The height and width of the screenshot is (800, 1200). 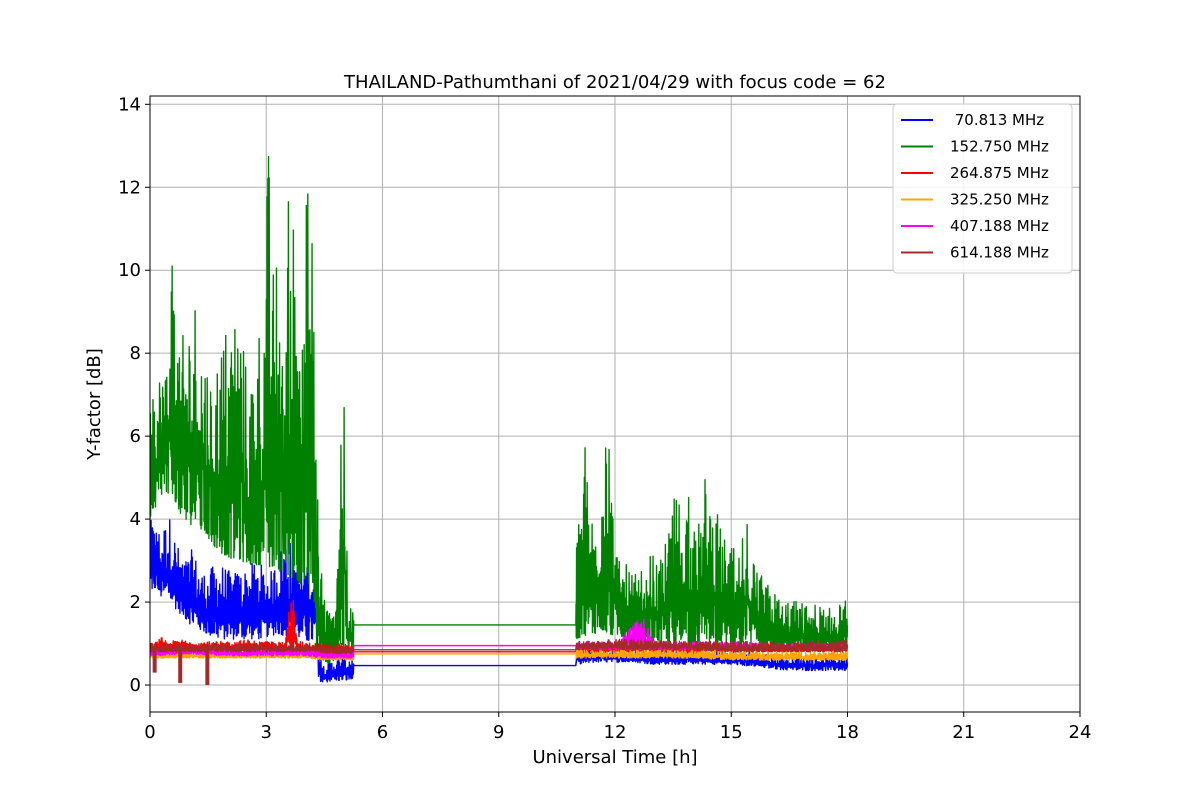 What do you see at coordinates (129, 187) in the screenshot?
I see `y-tick-label: 12` at bounding box center [129, 187].